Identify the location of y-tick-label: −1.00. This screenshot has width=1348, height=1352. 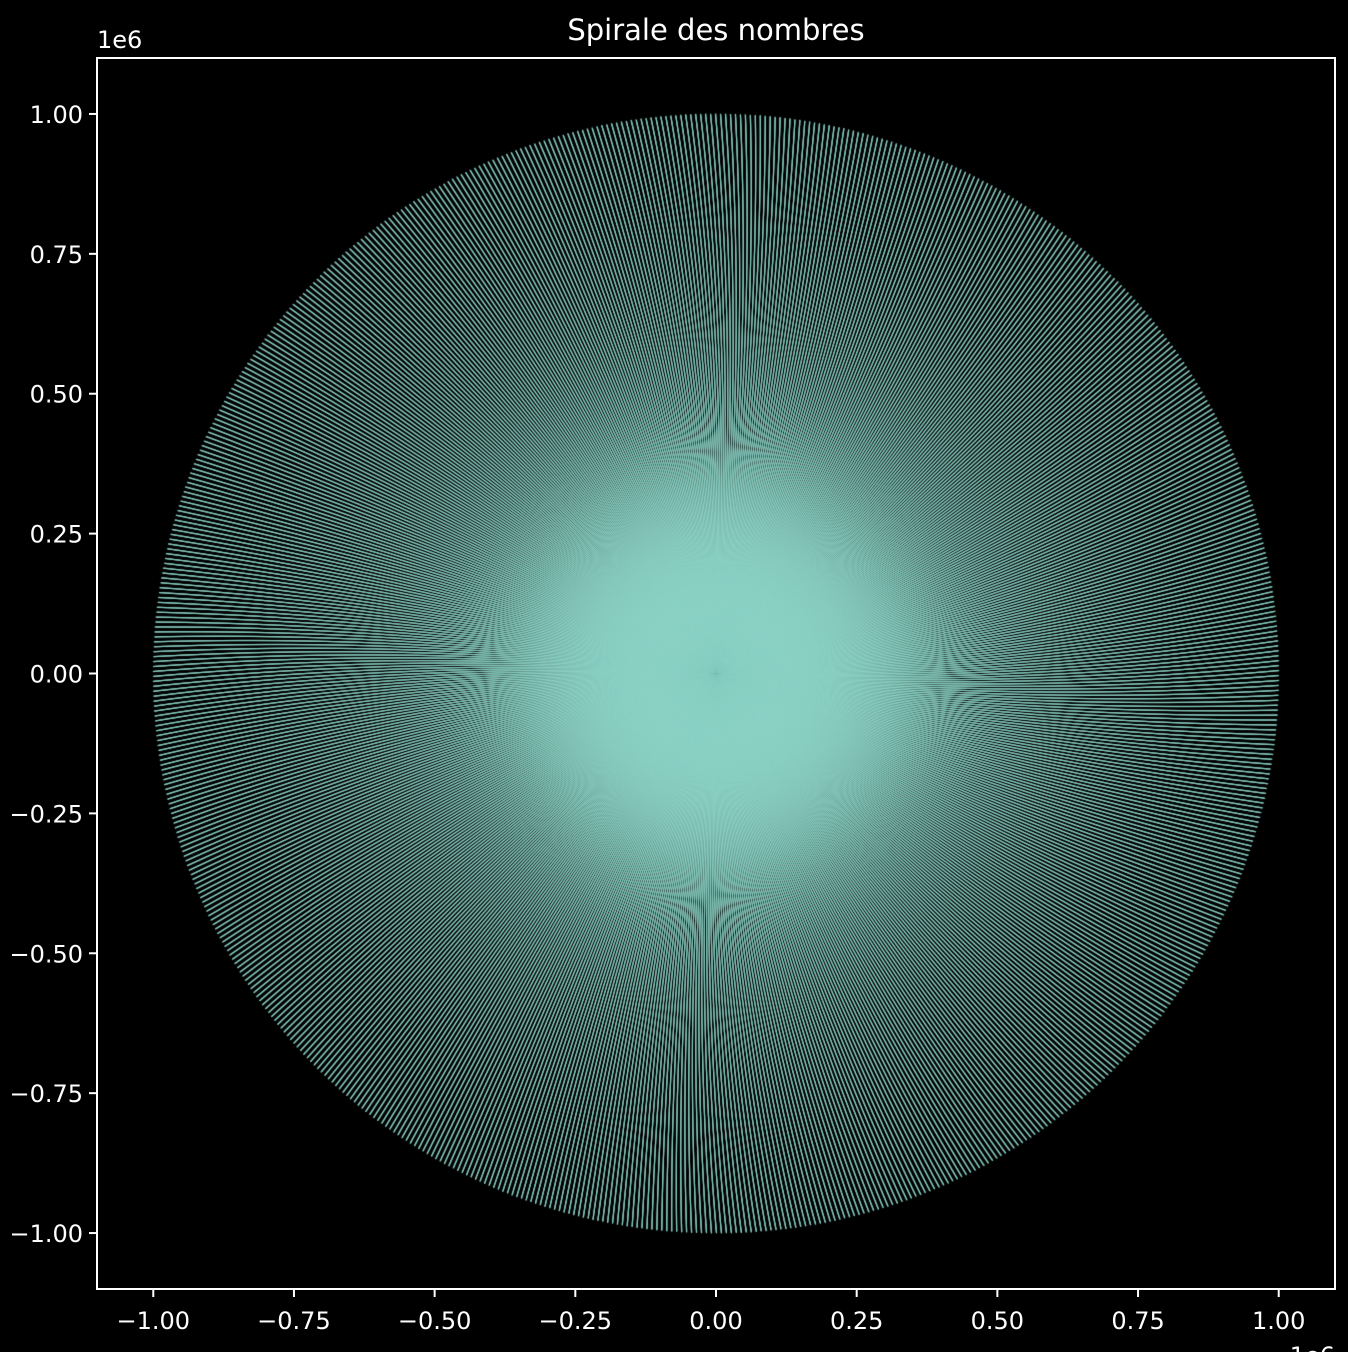
(46, 1234).